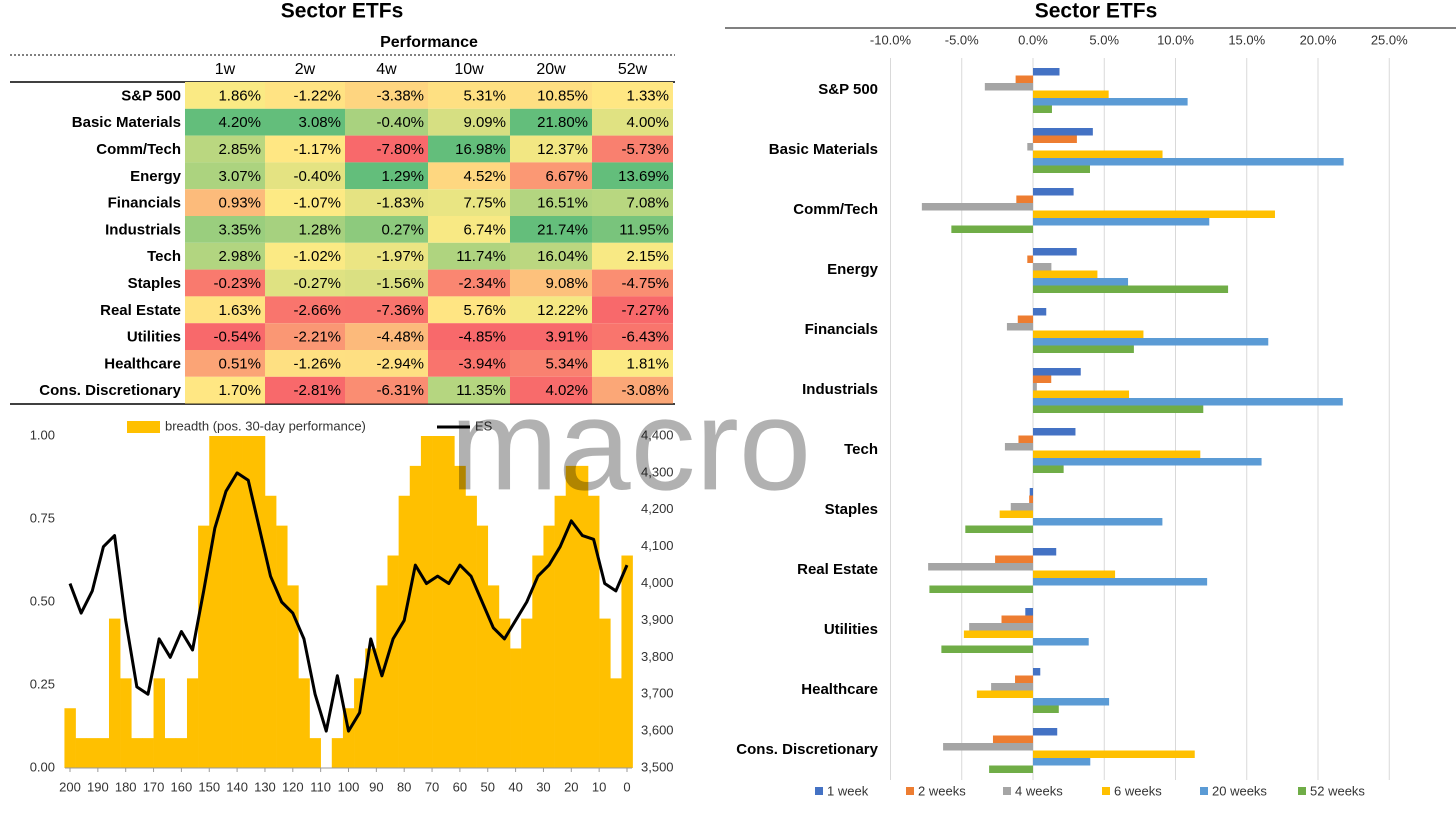 Image resolution: width=1456 pixels, height=817 pixels. I want to click on x-tick-label: 50, so click(488, 786).